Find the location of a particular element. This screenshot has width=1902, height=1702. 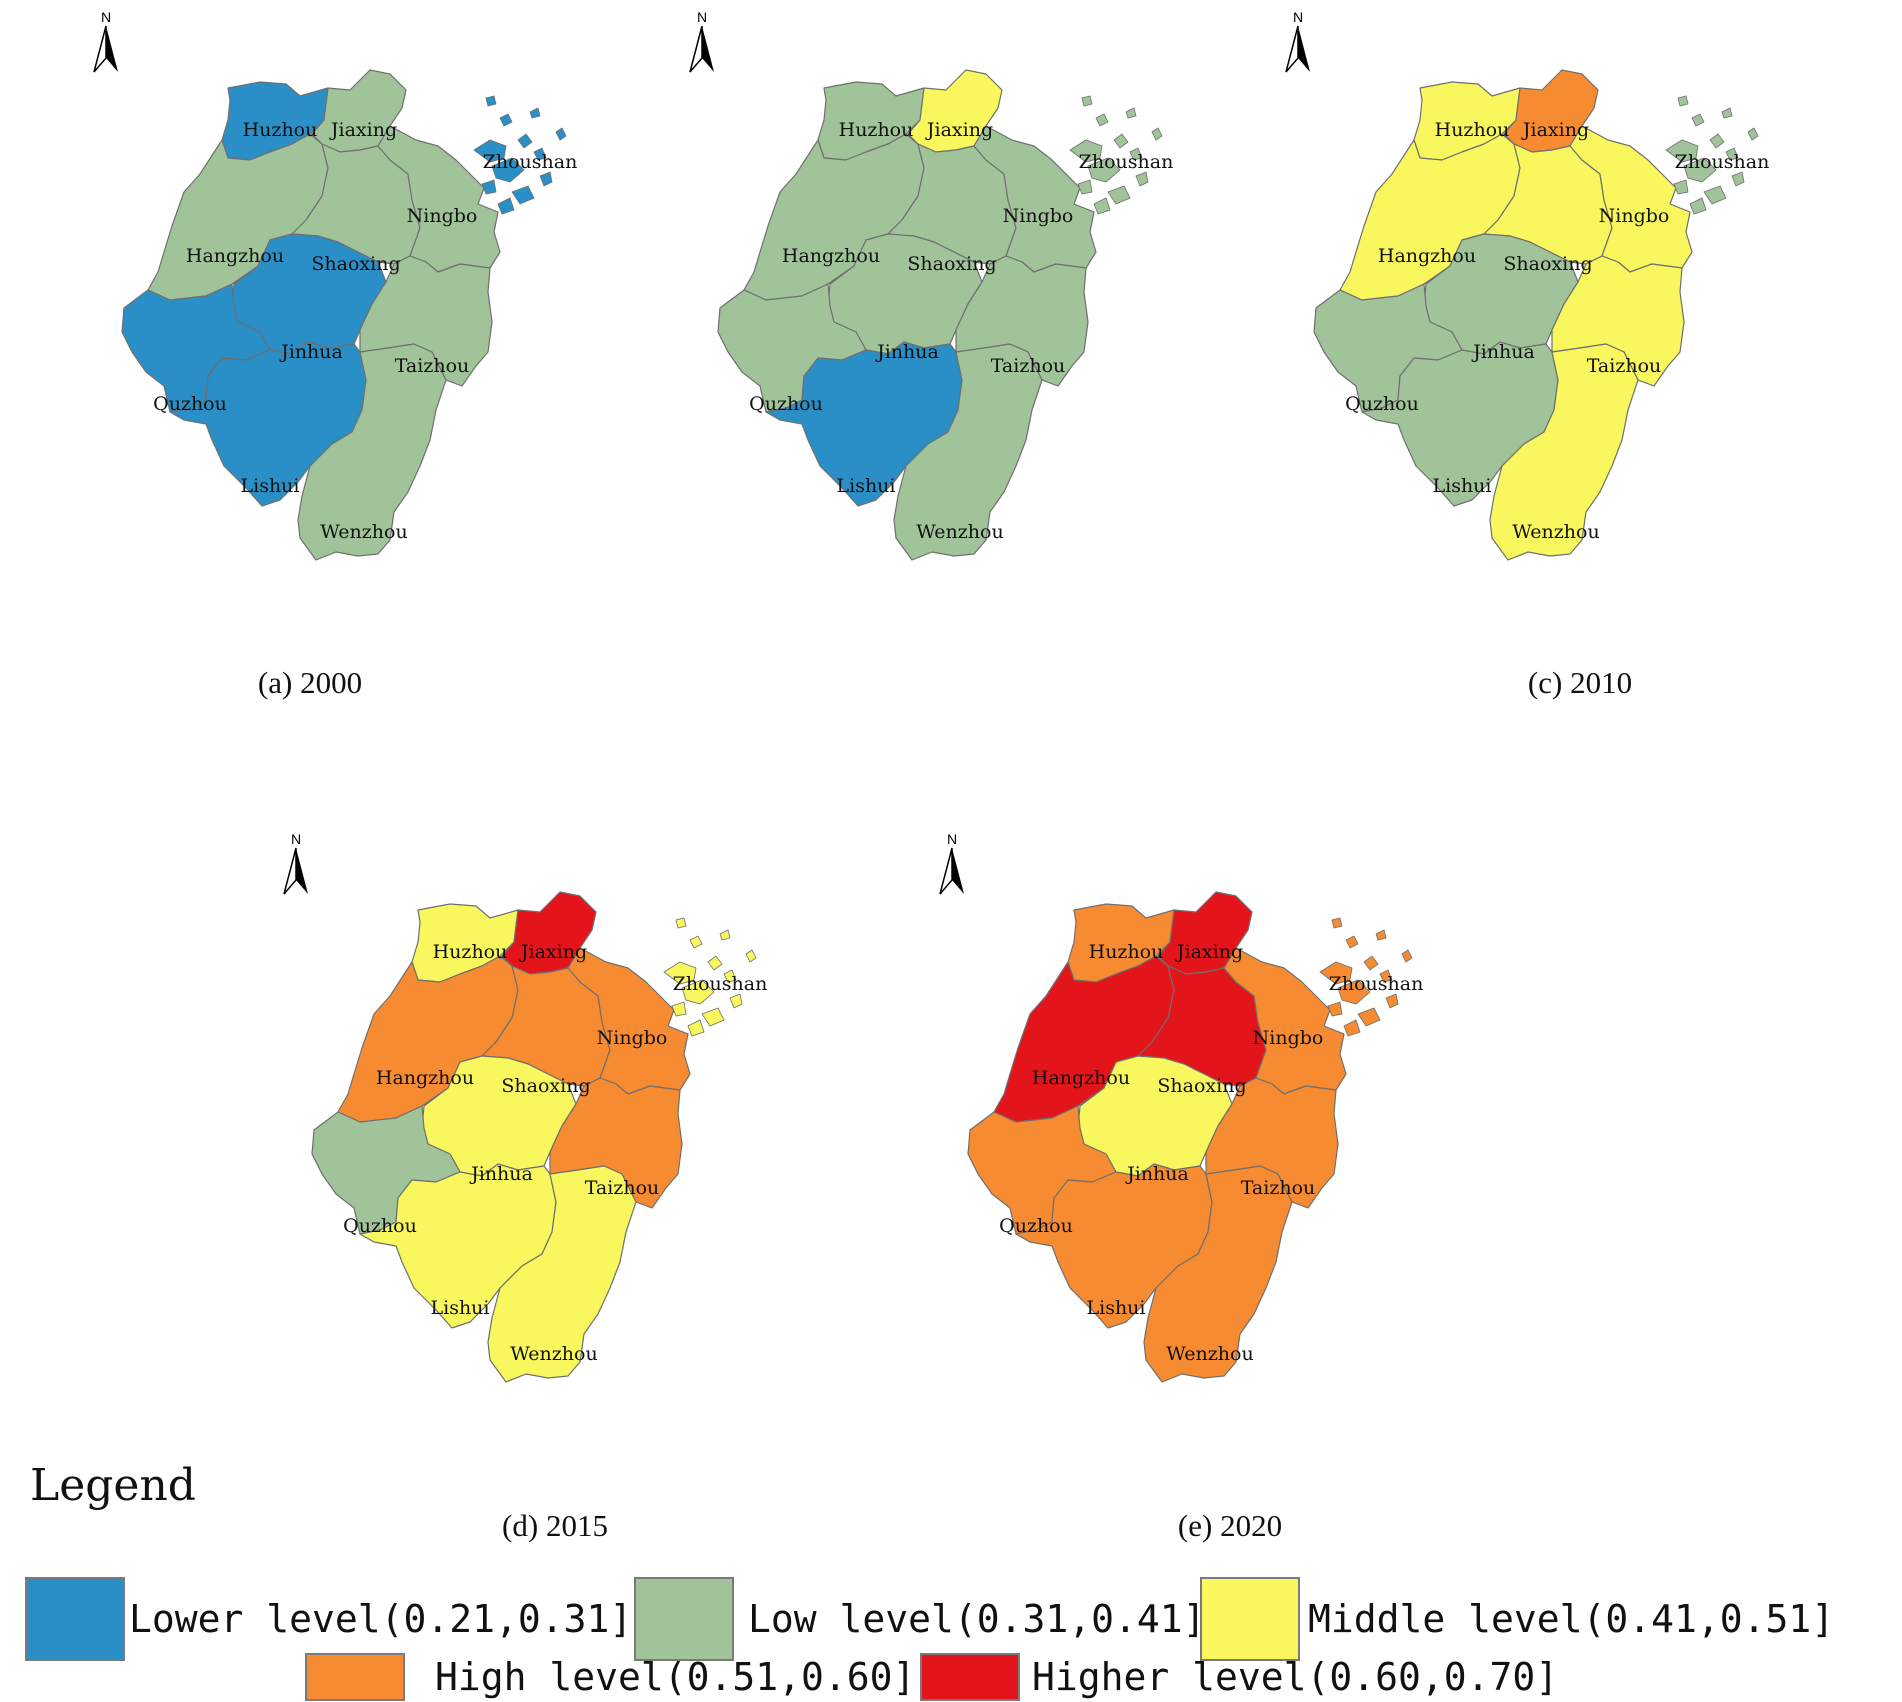

legend-item-lower: Lower level(0.21,0.31] is located at coordinates (328, 1619).